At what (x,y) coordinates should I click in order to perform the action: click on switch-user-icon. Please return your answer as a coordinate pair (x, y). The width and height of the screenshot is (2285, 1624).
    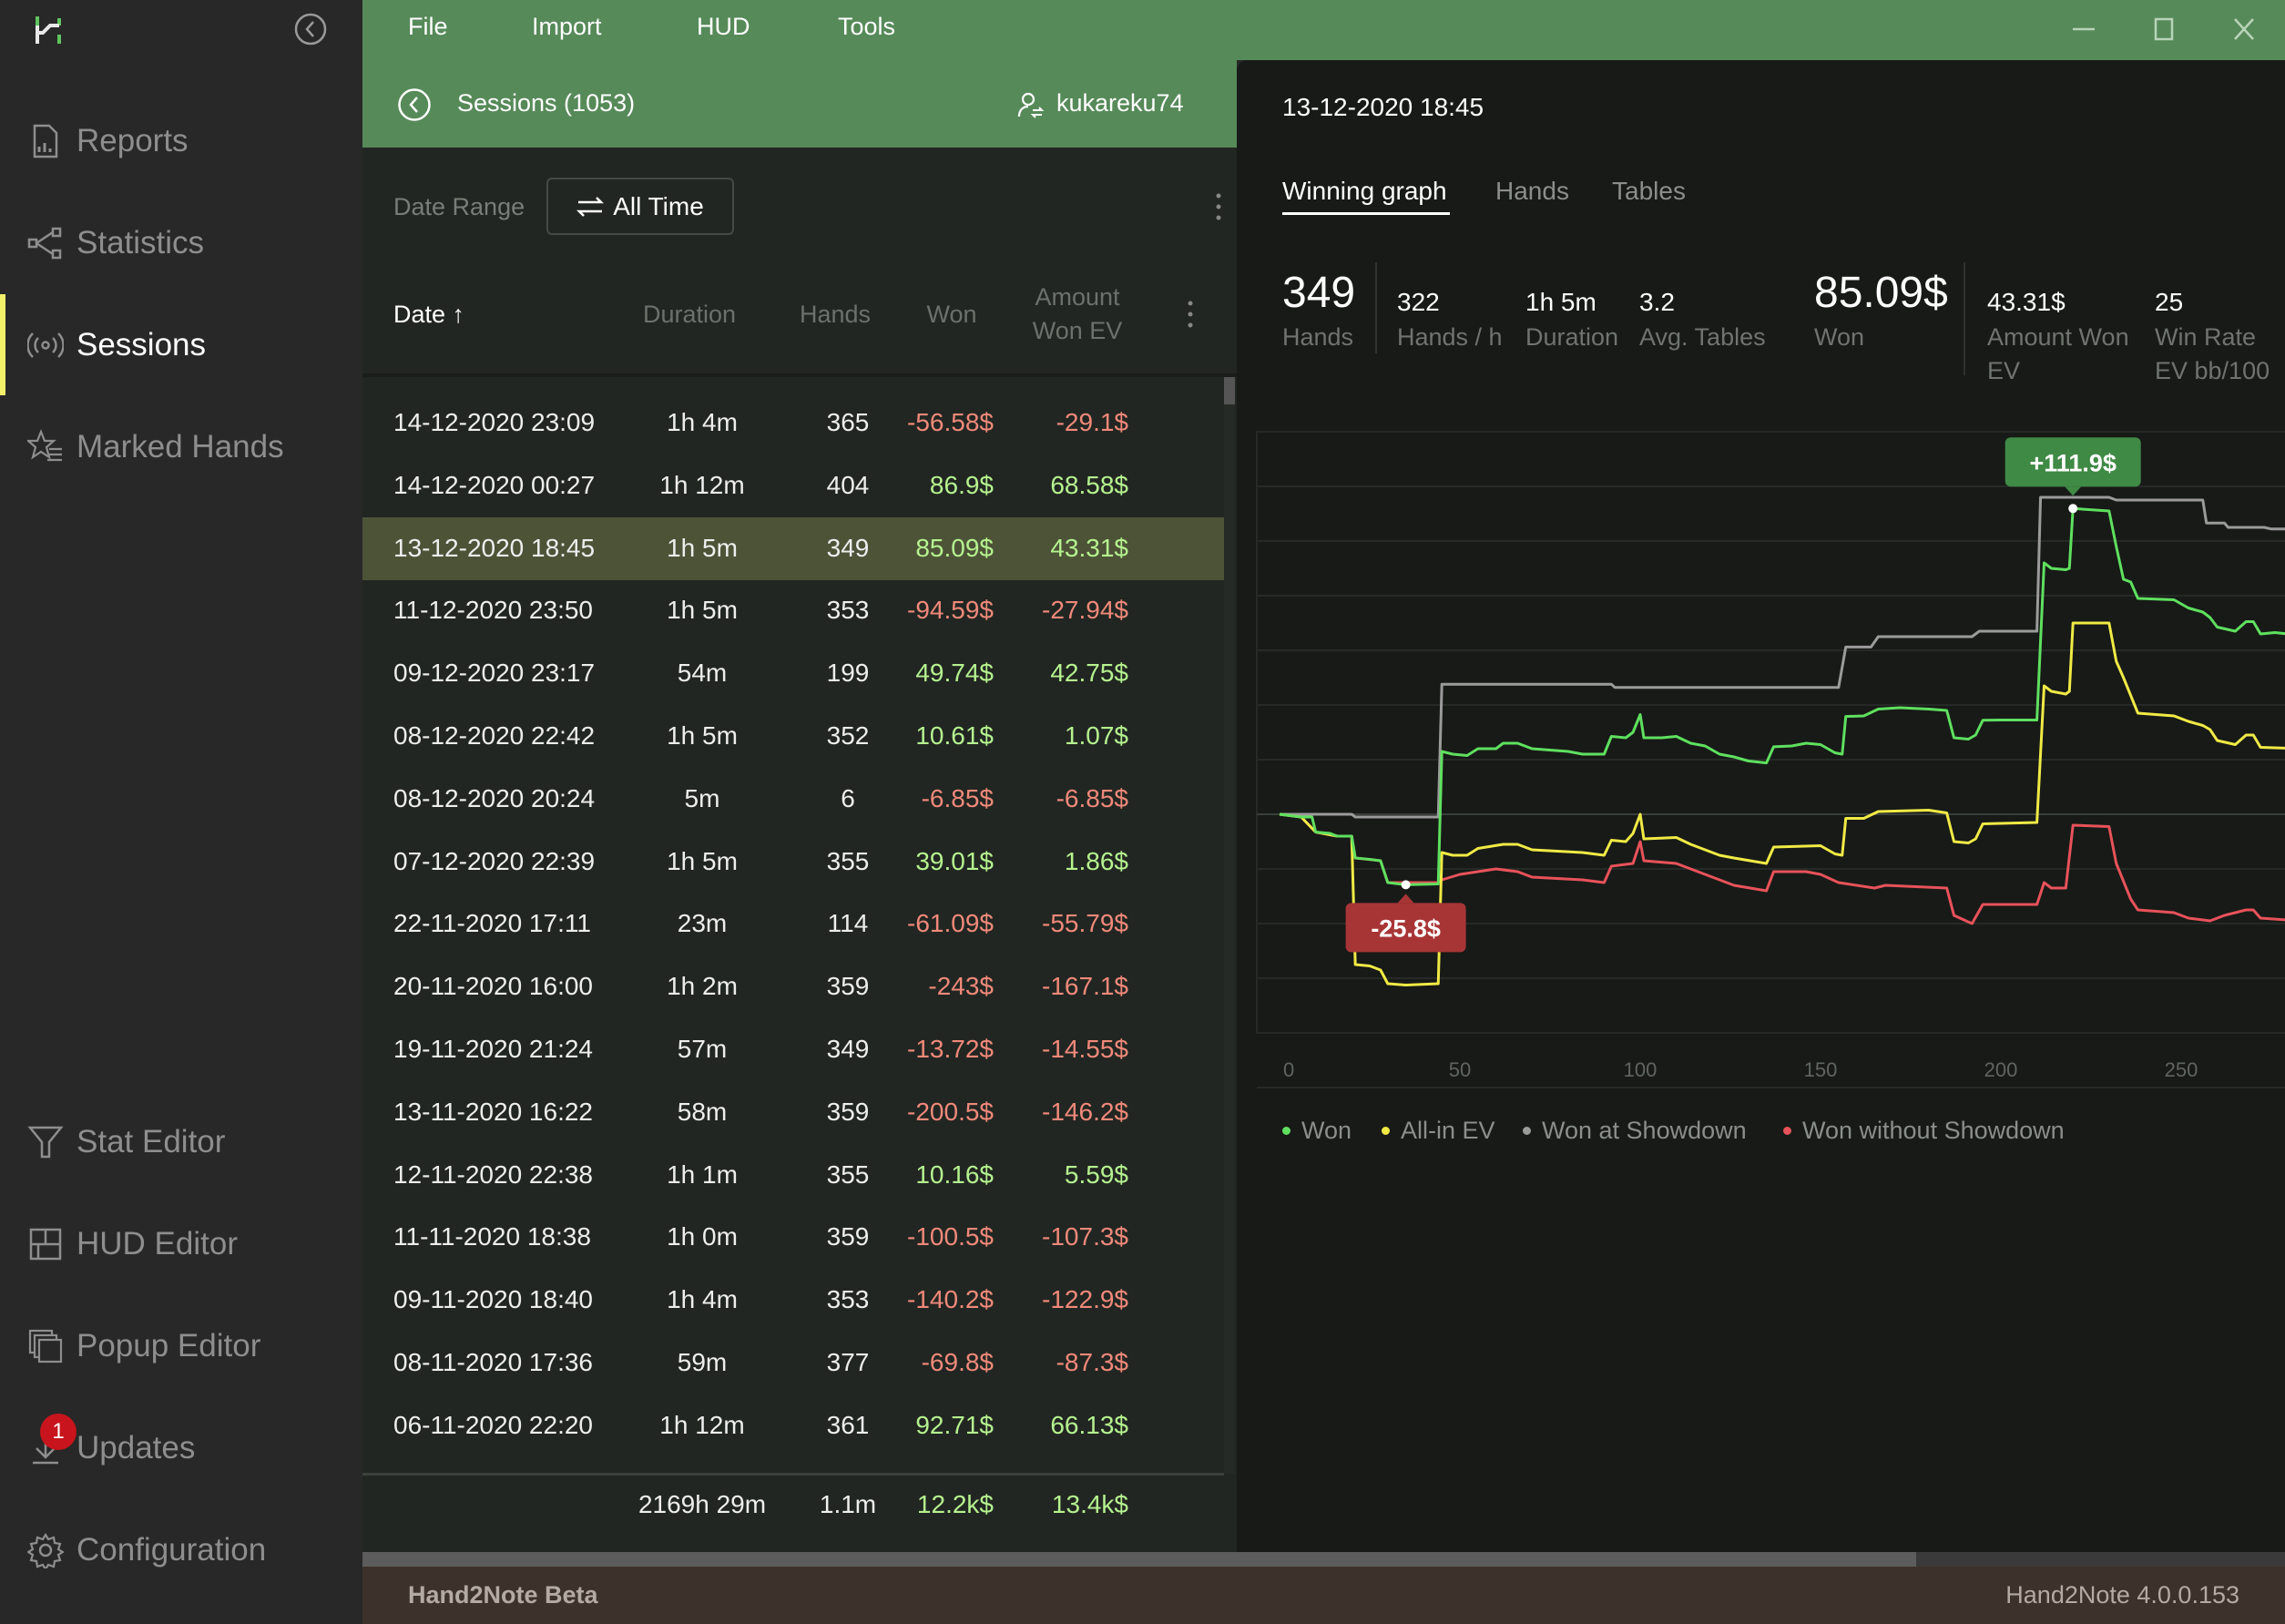
    Looking at the image, I should click on (1031, 105).